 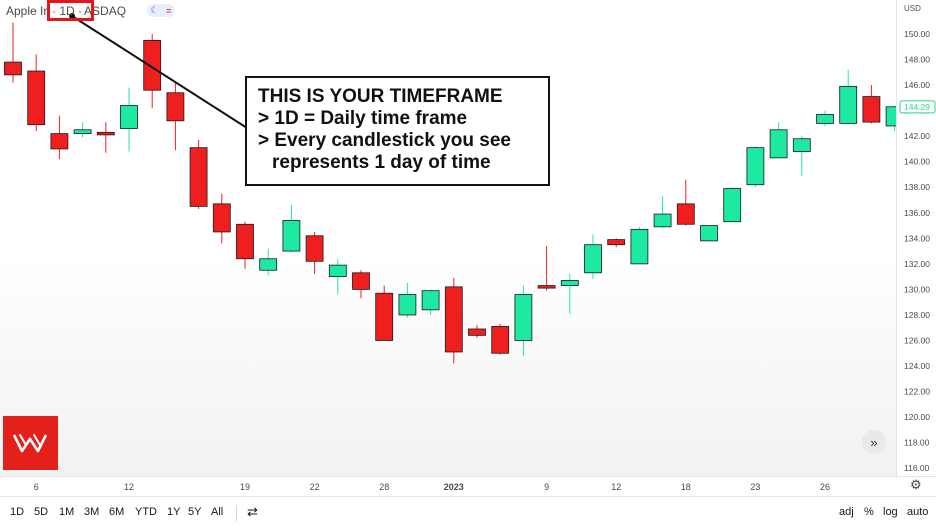 I want to click on time-tick-label: 26, so click(x=825, y=487).